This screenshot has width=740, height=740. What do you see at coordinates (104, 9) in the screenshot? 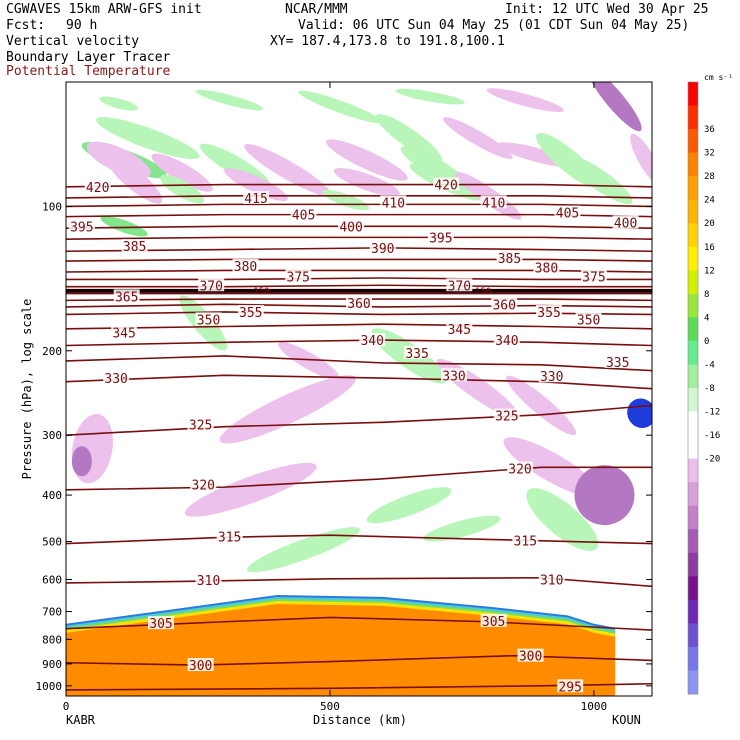
I see `model-title: CGWAVES 15km ARW-GFS init` at bounding box center [104, 9].